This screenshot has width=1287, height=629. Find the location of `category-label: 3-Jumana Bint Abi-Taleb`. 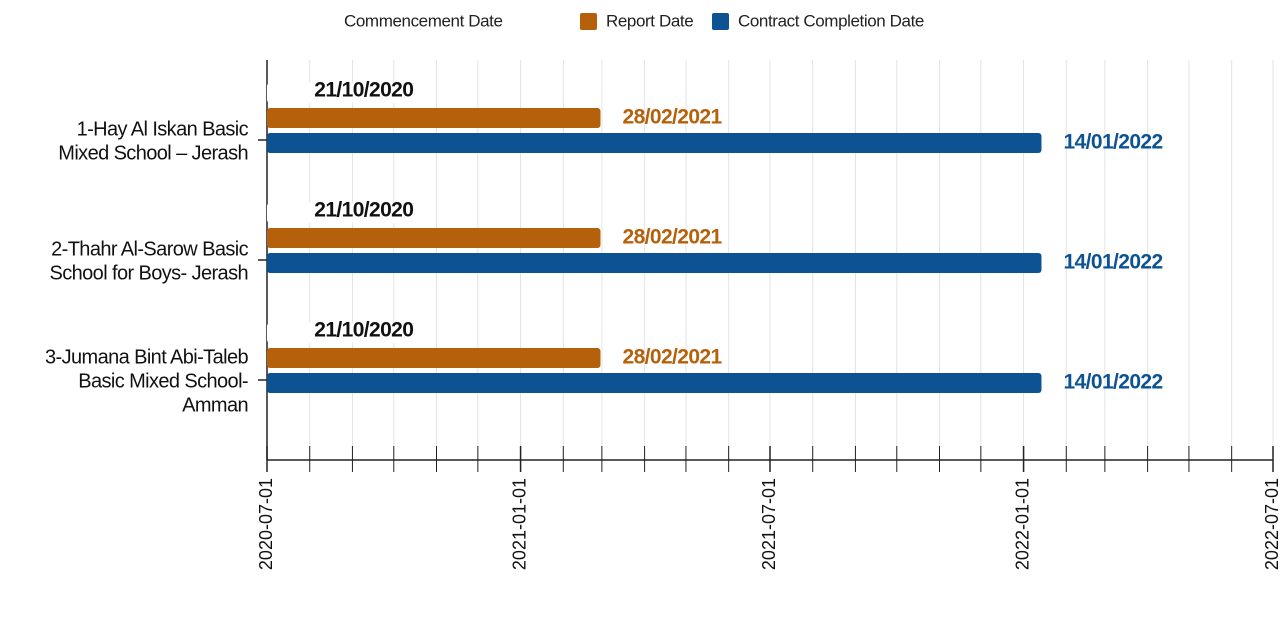

category-label: 3-Jumana Bint Abi-Taleb is located at coordinates (146, 357).